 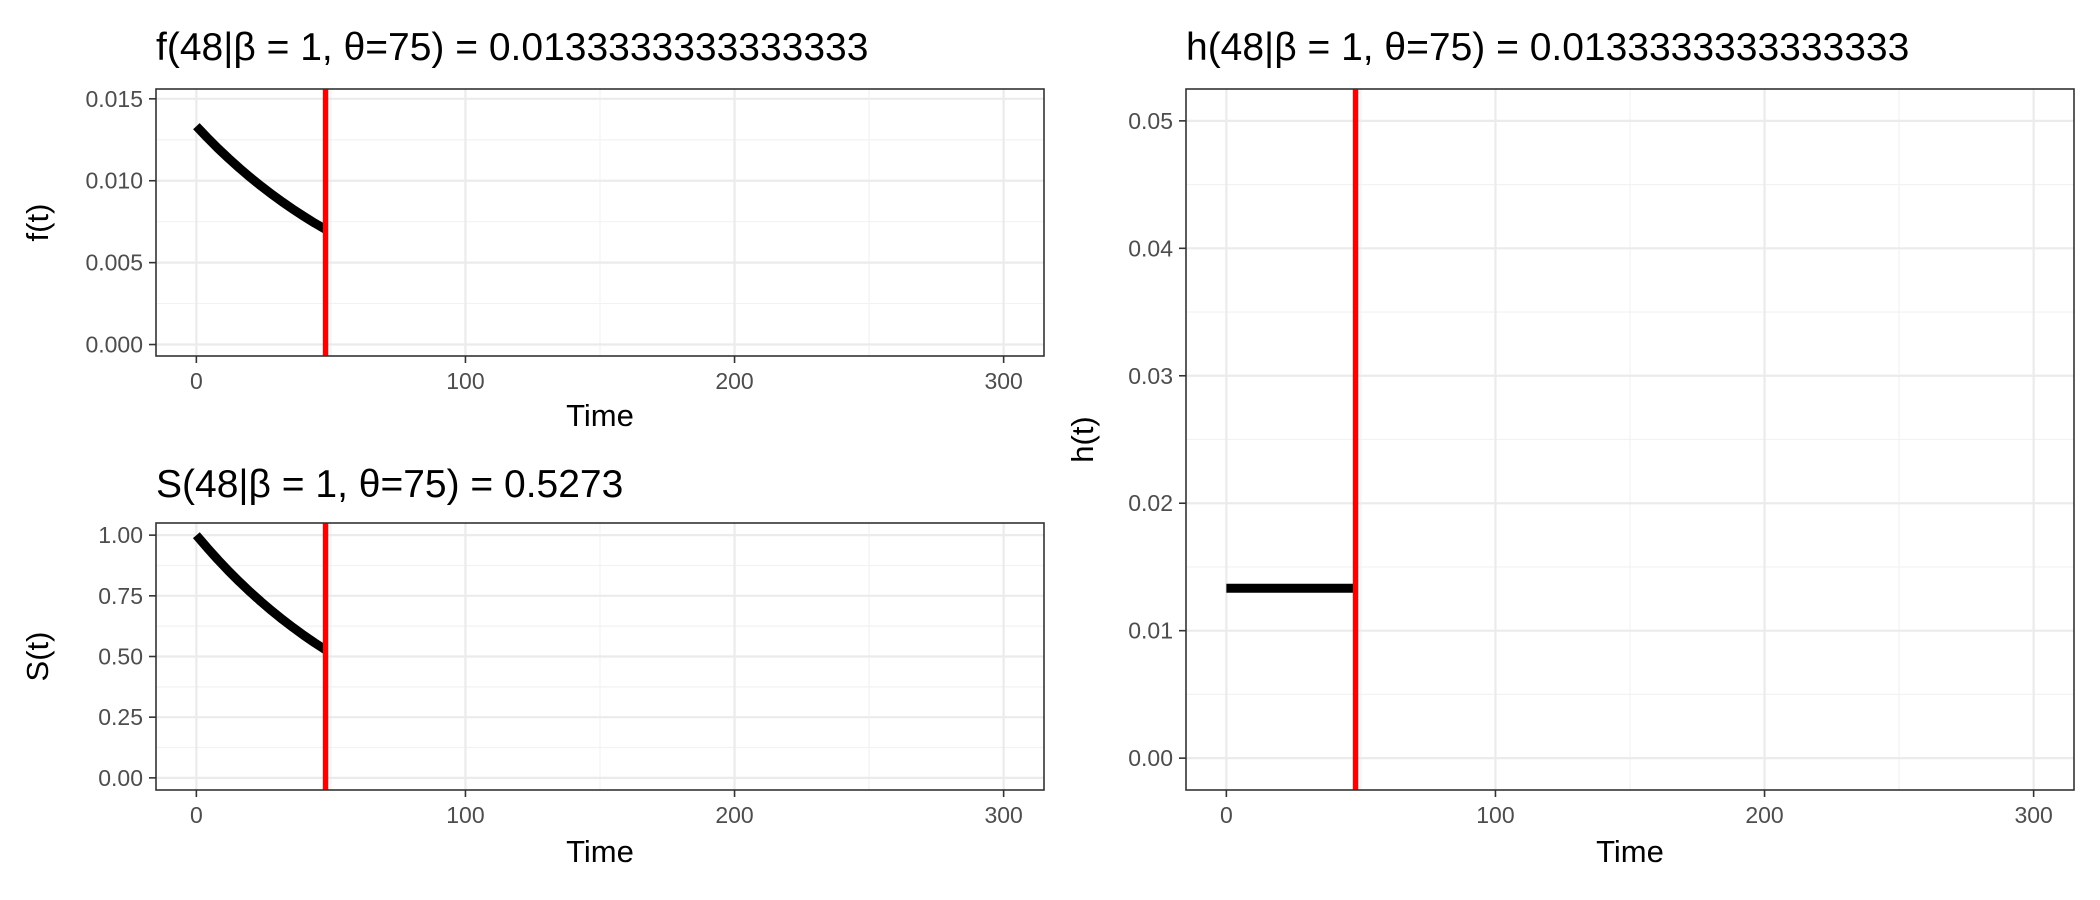 What do you see at coordinates (600, 415) in the screenshot?
I see `density-x-axis-title: Time` at bounding box center [600, 415].